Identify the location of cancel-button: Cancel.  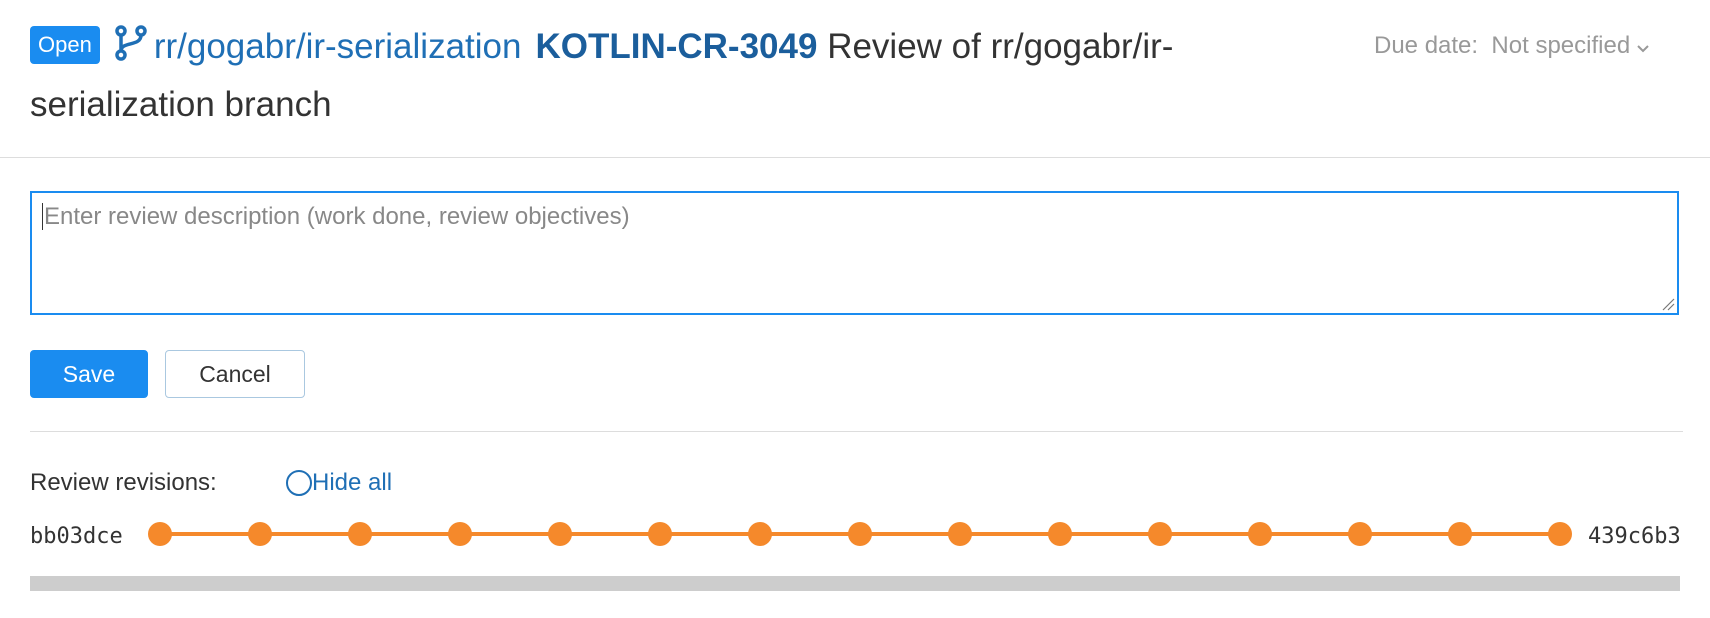
(235, 374).